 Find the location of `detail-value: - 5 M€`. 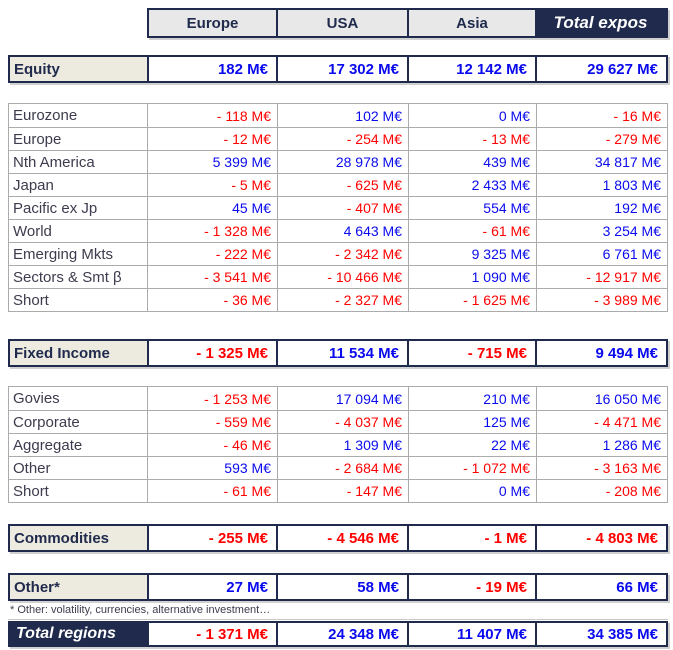

detail-value: - 5 M€ is located at coordinates (212, 184).